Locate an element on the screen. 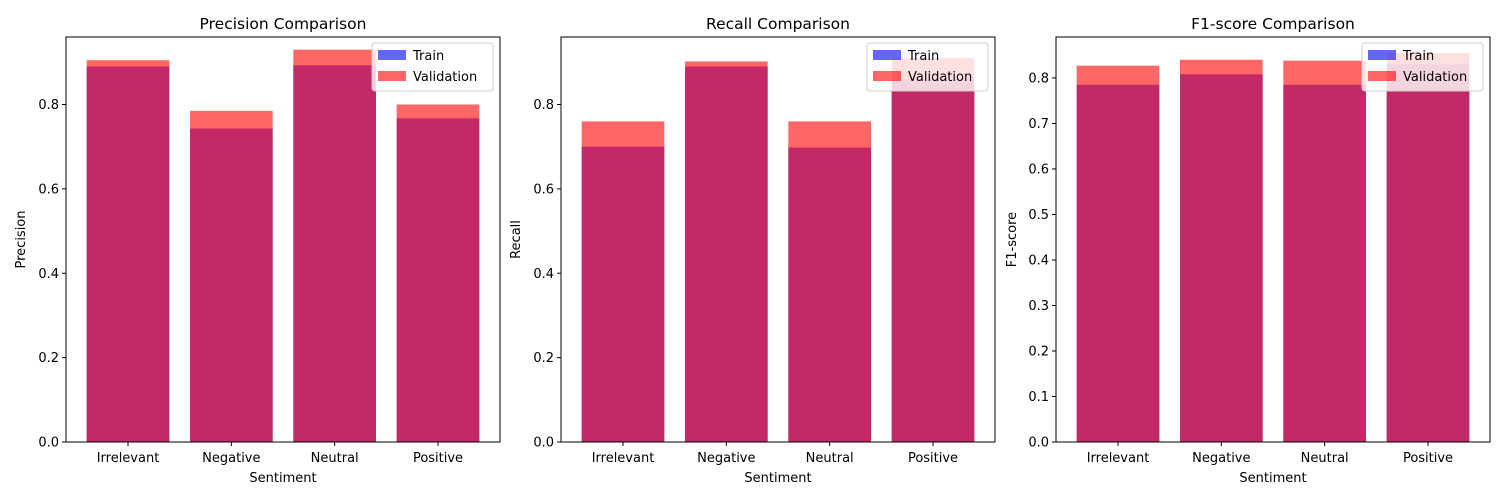  y-axis-label: Precision is located at coordinates (21, 239).